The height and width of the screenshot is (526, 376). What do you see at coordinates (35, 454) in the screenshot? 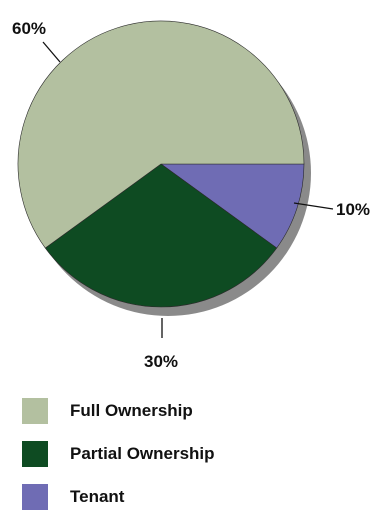
I see `legend-swatch-partial-ownership` at bounding box center [35, 454].